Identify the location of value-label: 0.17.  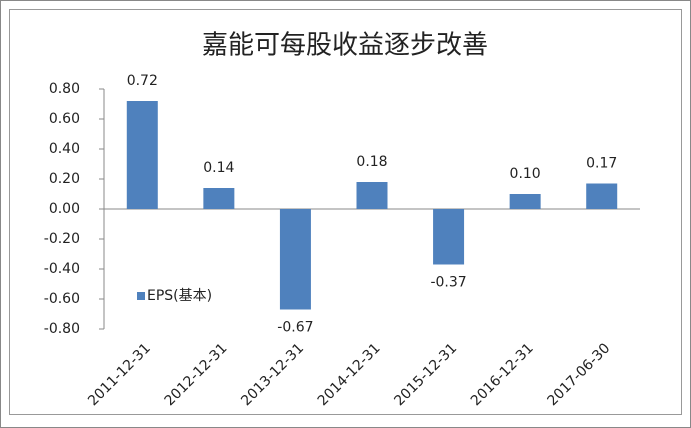
(601, 164).